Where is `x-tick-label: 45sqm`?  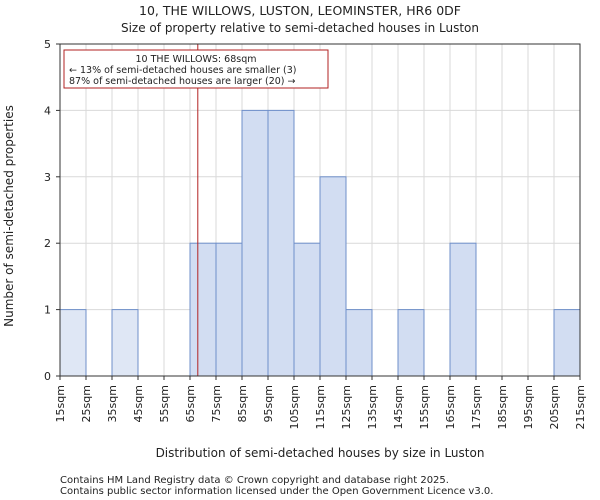
x-tick-label: 45sqm is located at coordinates (138, 403).